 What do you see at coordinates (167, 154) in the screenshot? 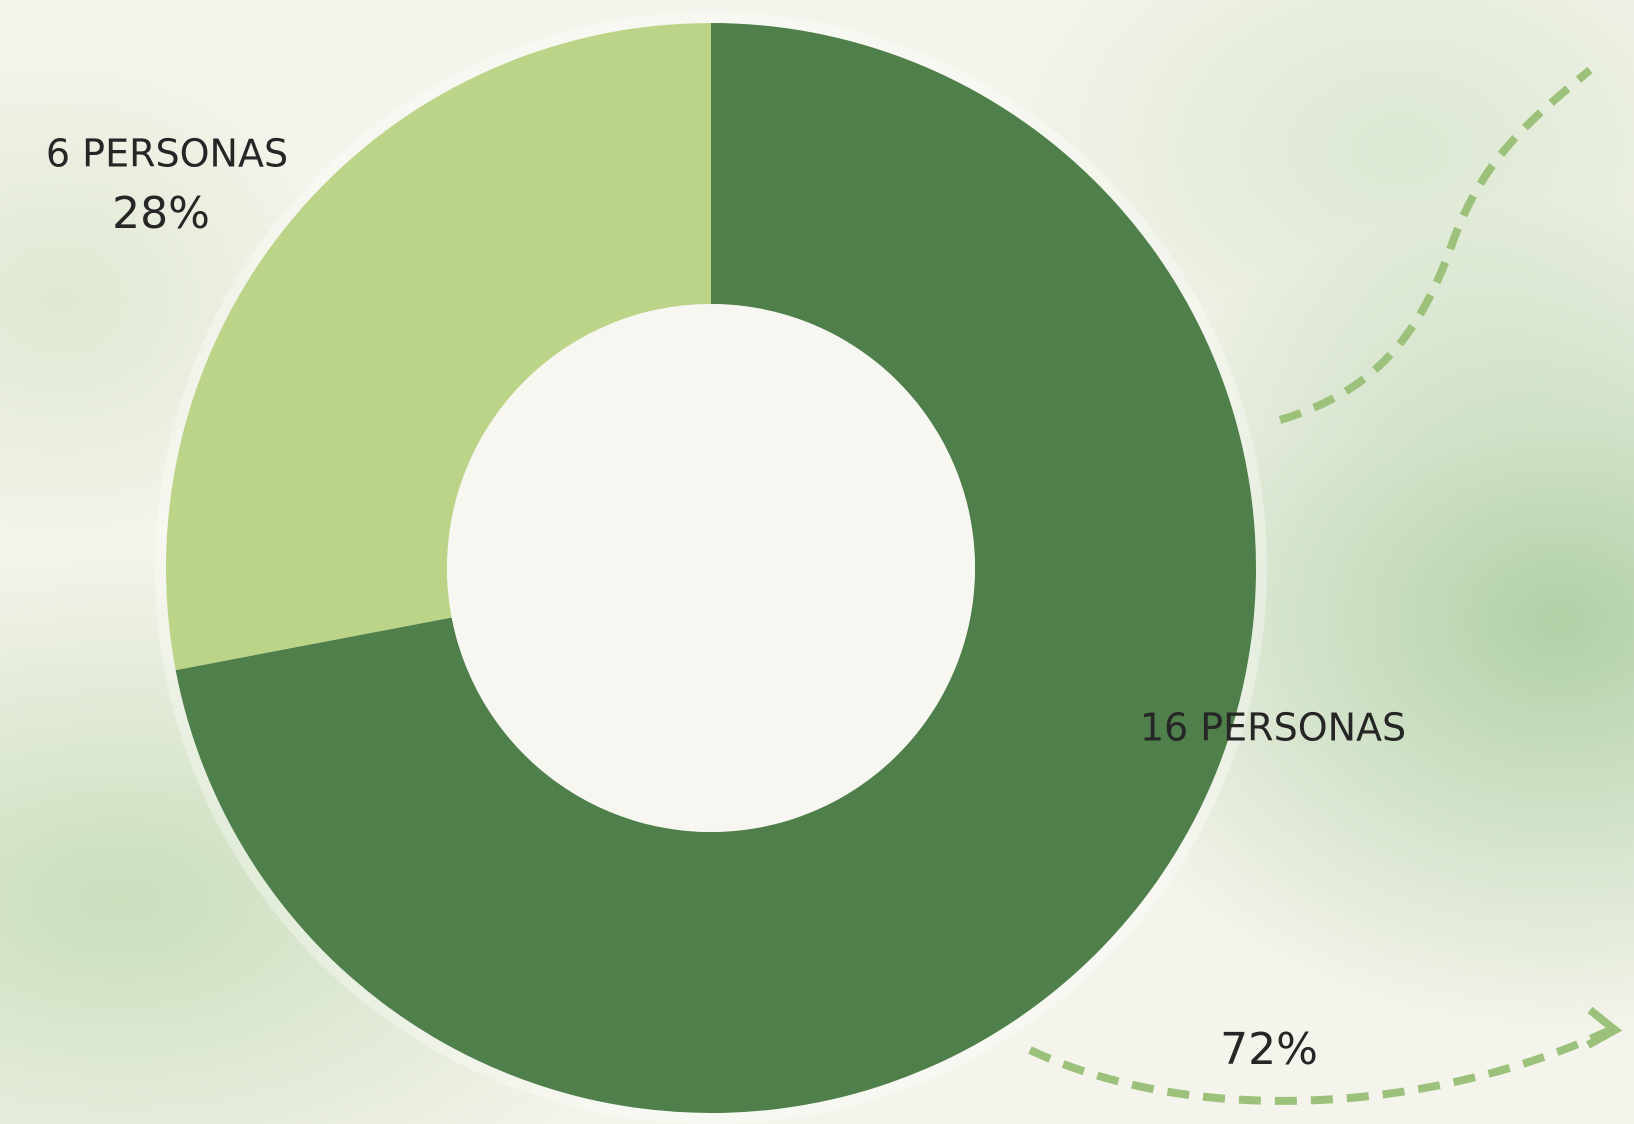
I see `slice-label: 6 PERSONAS` at bounding box center [167, 154].